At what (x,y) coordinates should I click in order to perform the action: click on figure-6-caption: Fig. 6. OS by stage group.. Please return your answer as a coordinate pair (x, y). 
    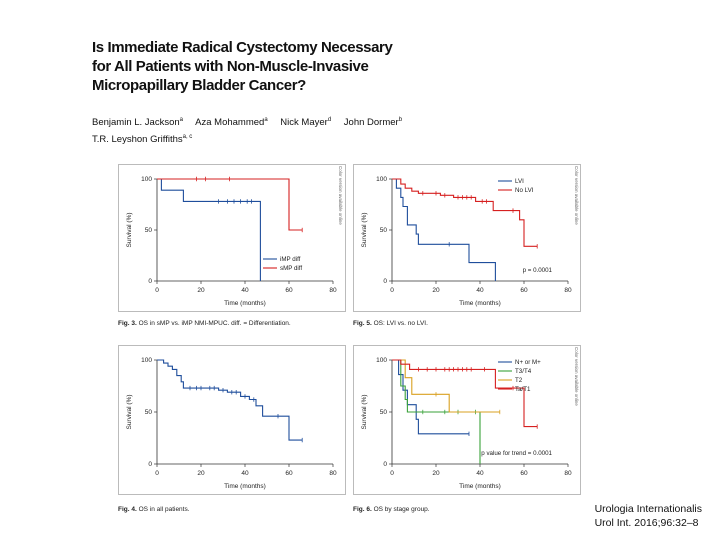
    Looking at the image, I should click on (391, 509).